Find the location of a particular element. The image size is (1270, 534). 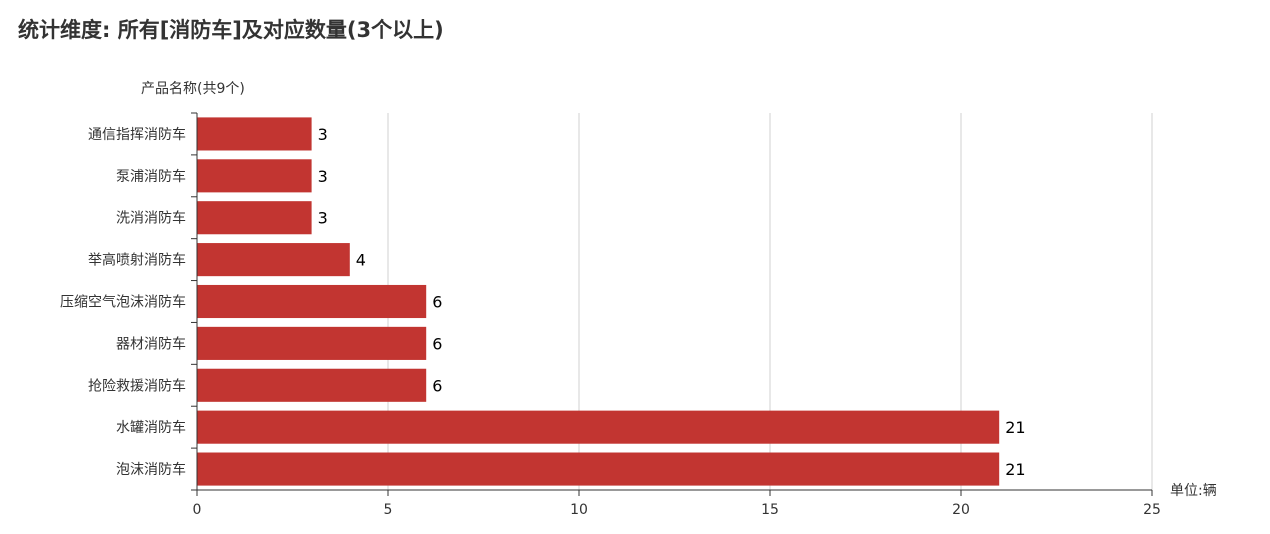

x-tick-label: 0 is located at coordinates (197, 510).